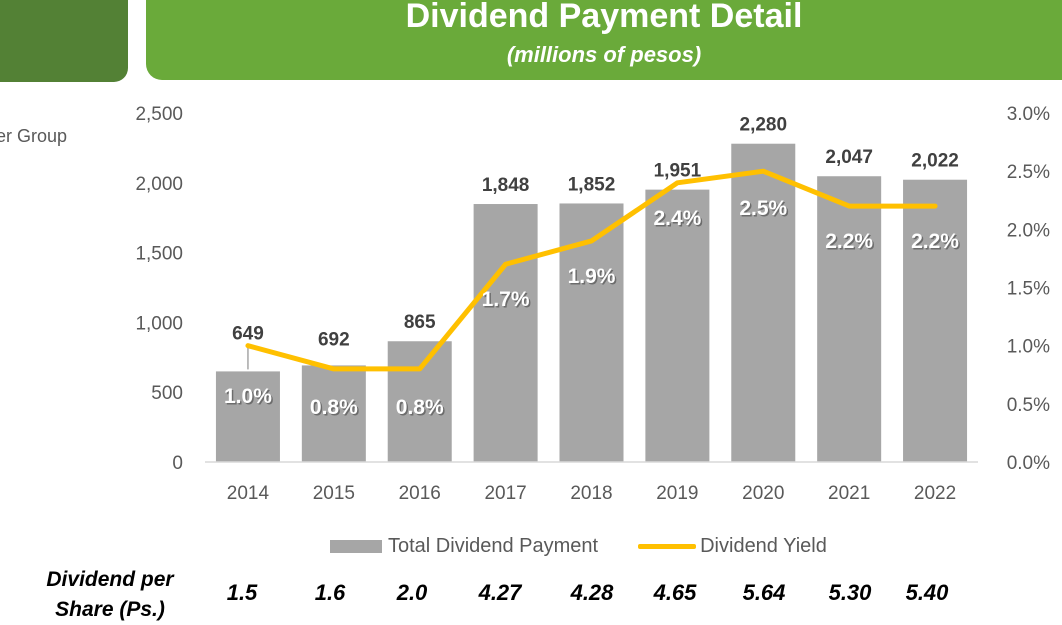 The image size is (1062, 625). What do you see at coordinates (1028, 289) in the screenshot?
I see `y2-axis-tick-label: 1.5%` at bounding box center [1028, 289].